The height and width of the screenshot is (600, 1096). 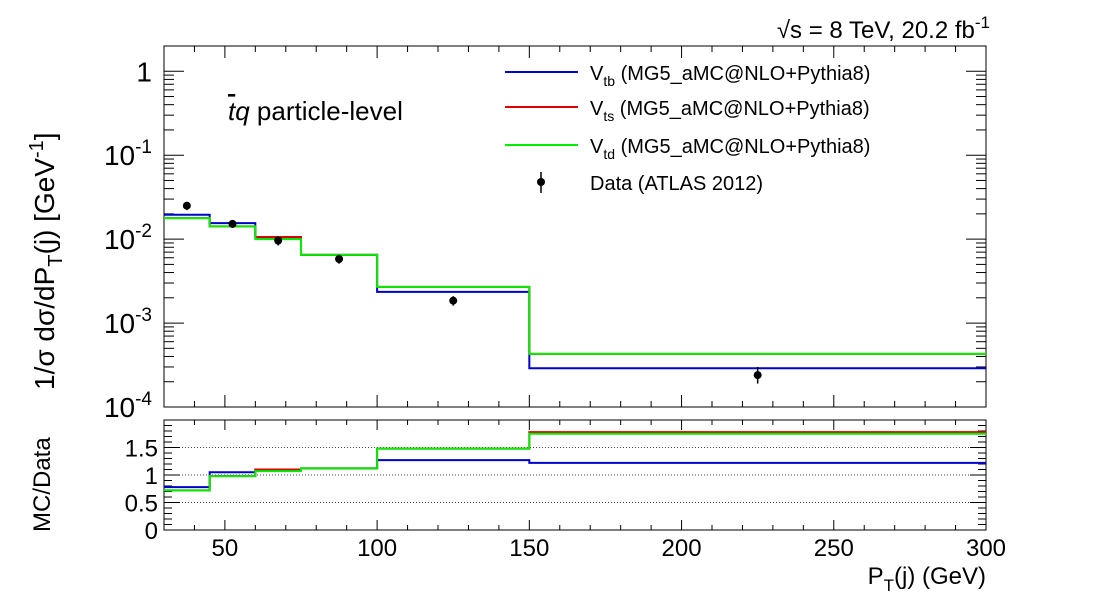 What do you see at coordinates (141, 449) in the screenshot?
I see `ratio-ytick-label: 1.5` at bounding box center [141, 449].